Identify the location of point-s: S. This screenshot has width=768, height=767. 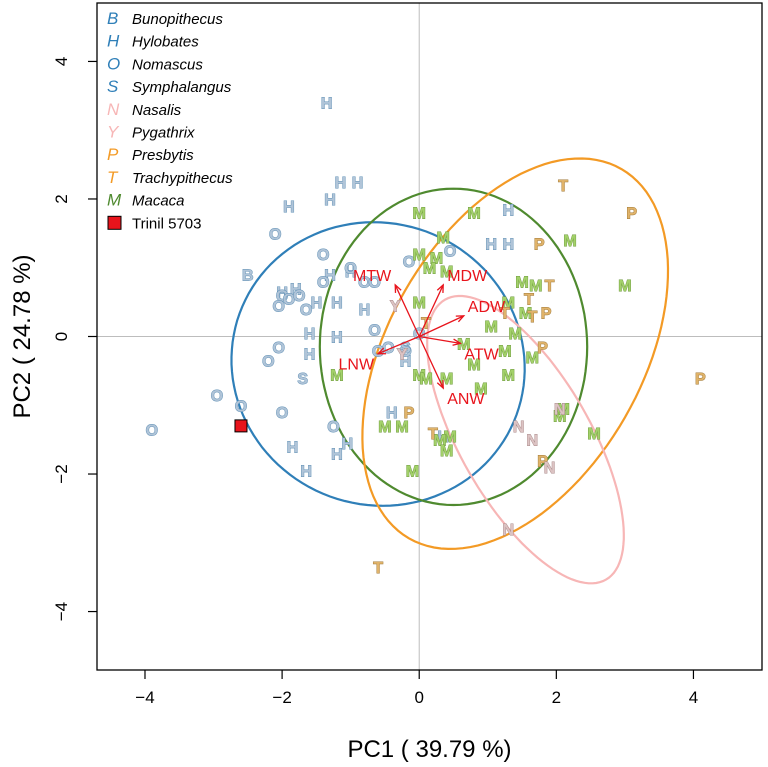
(302, 379).